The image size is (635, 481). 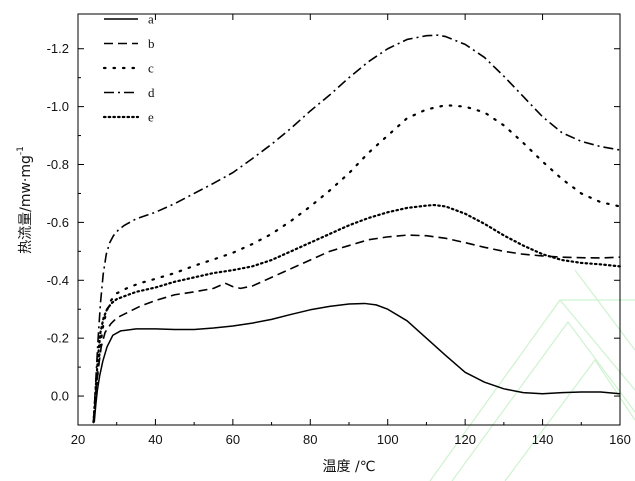 What do you see at coordinates (532, 375) in the screenshot?
I see `watermark-shape` at bounding box center [532, 375].